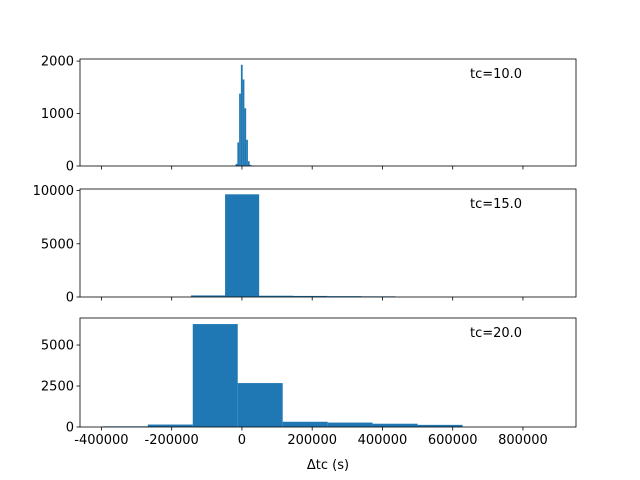  What do you see at coordinates (242, 440) in the screenshot?
I see `x-tick-label: 0` at bounding box center [242, 440].